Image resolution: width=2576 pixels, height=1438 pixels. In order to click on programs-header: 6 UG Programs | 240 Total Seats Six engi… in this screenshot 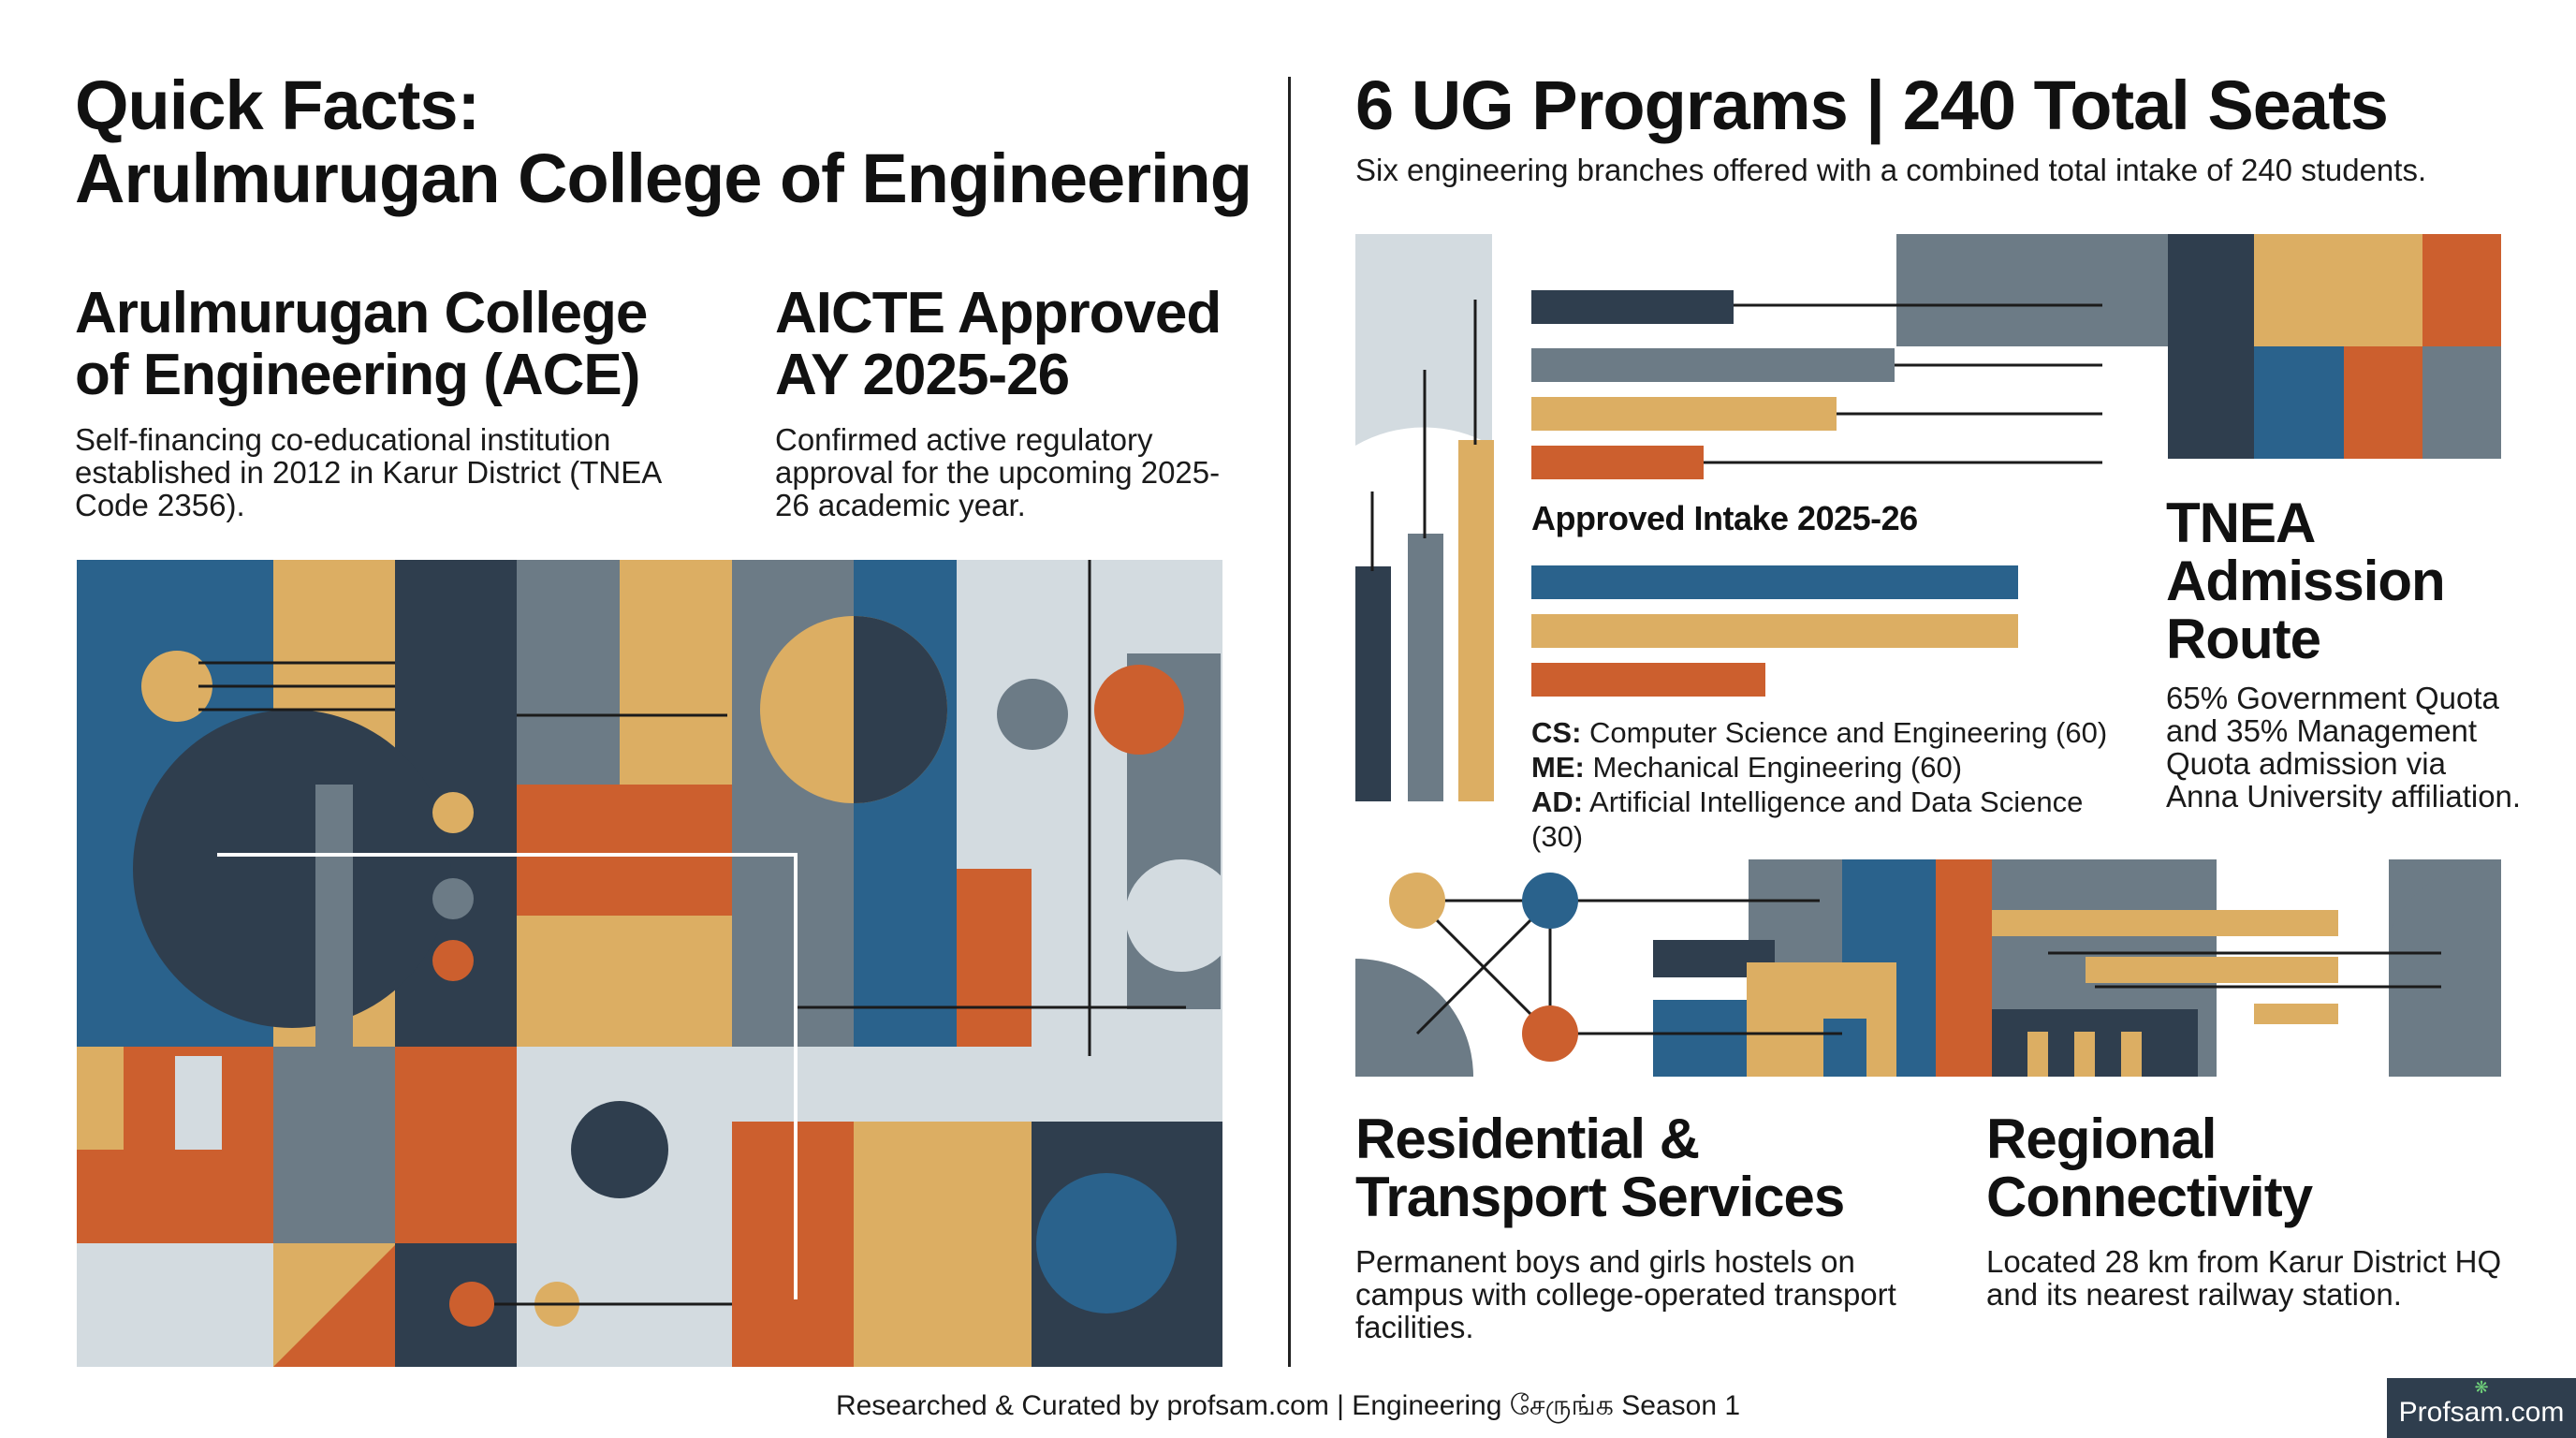, I will do `click(1940, 126)`.